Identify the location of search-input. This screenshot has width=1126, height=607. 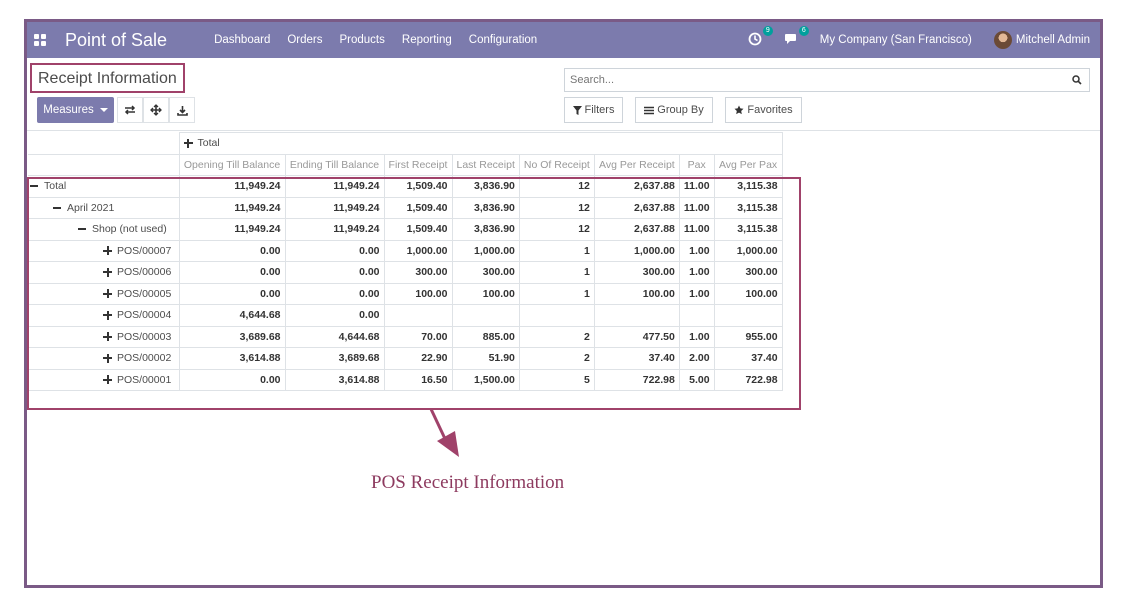
(818, 80).